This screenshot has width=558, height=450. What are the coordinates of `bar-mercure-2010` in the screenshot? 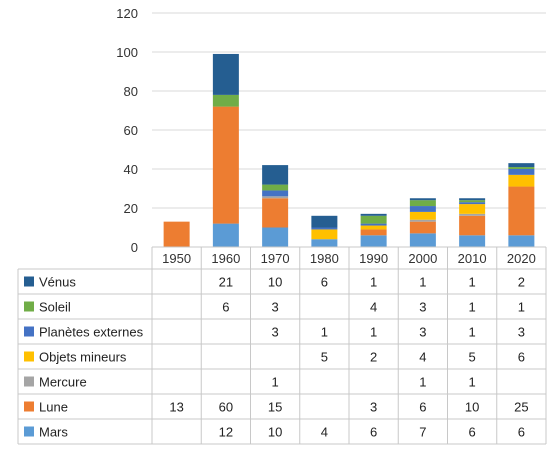 It's located at (472, 214).